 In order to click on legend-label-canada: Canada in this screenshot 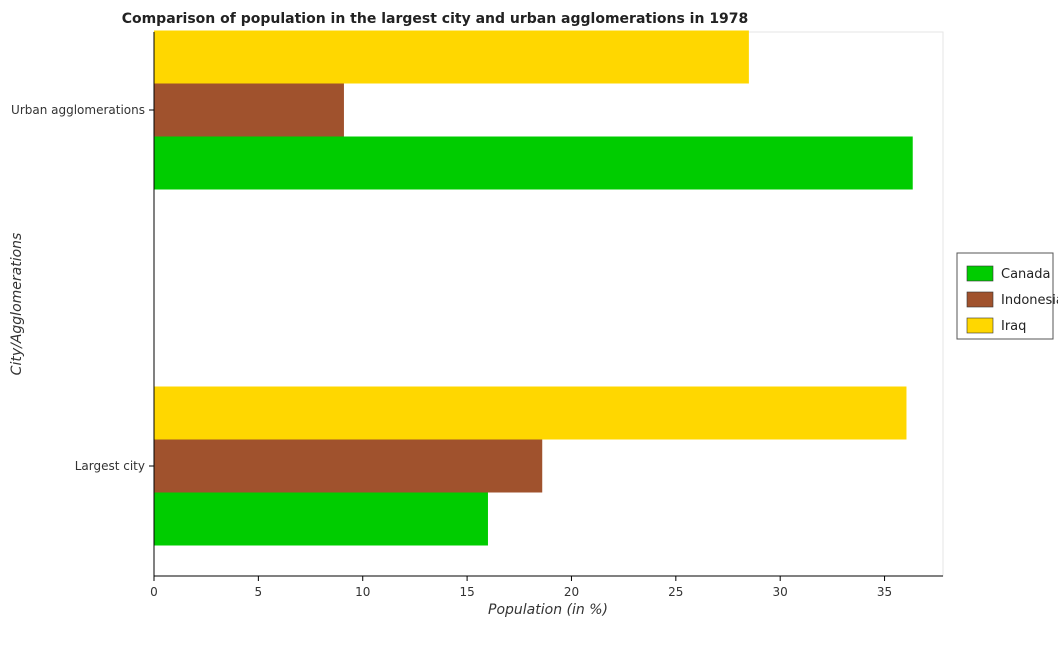, I will do `click(1025, 274)`.